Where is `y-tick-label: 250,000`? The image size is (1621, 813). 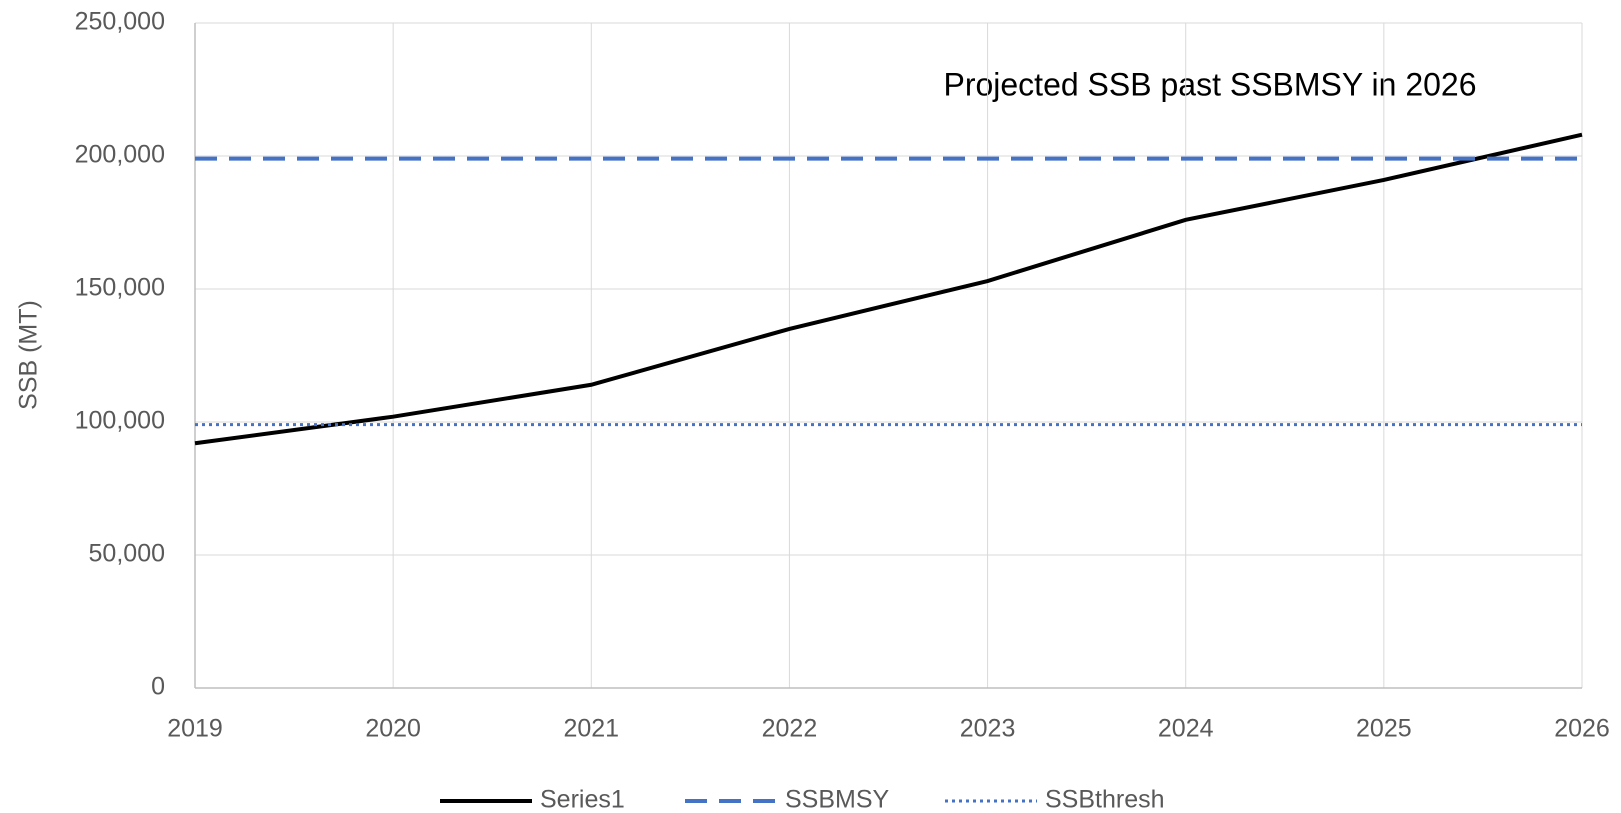
y-tick-label: 250,000 is located at coordinates (120, 22).